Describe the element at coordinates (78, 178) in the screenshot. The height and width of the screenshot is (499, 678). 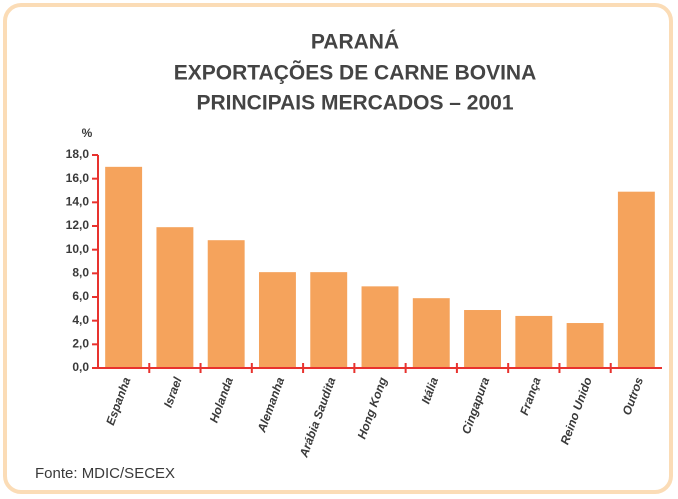
I see `y-tick-label: 16,0` at that location.